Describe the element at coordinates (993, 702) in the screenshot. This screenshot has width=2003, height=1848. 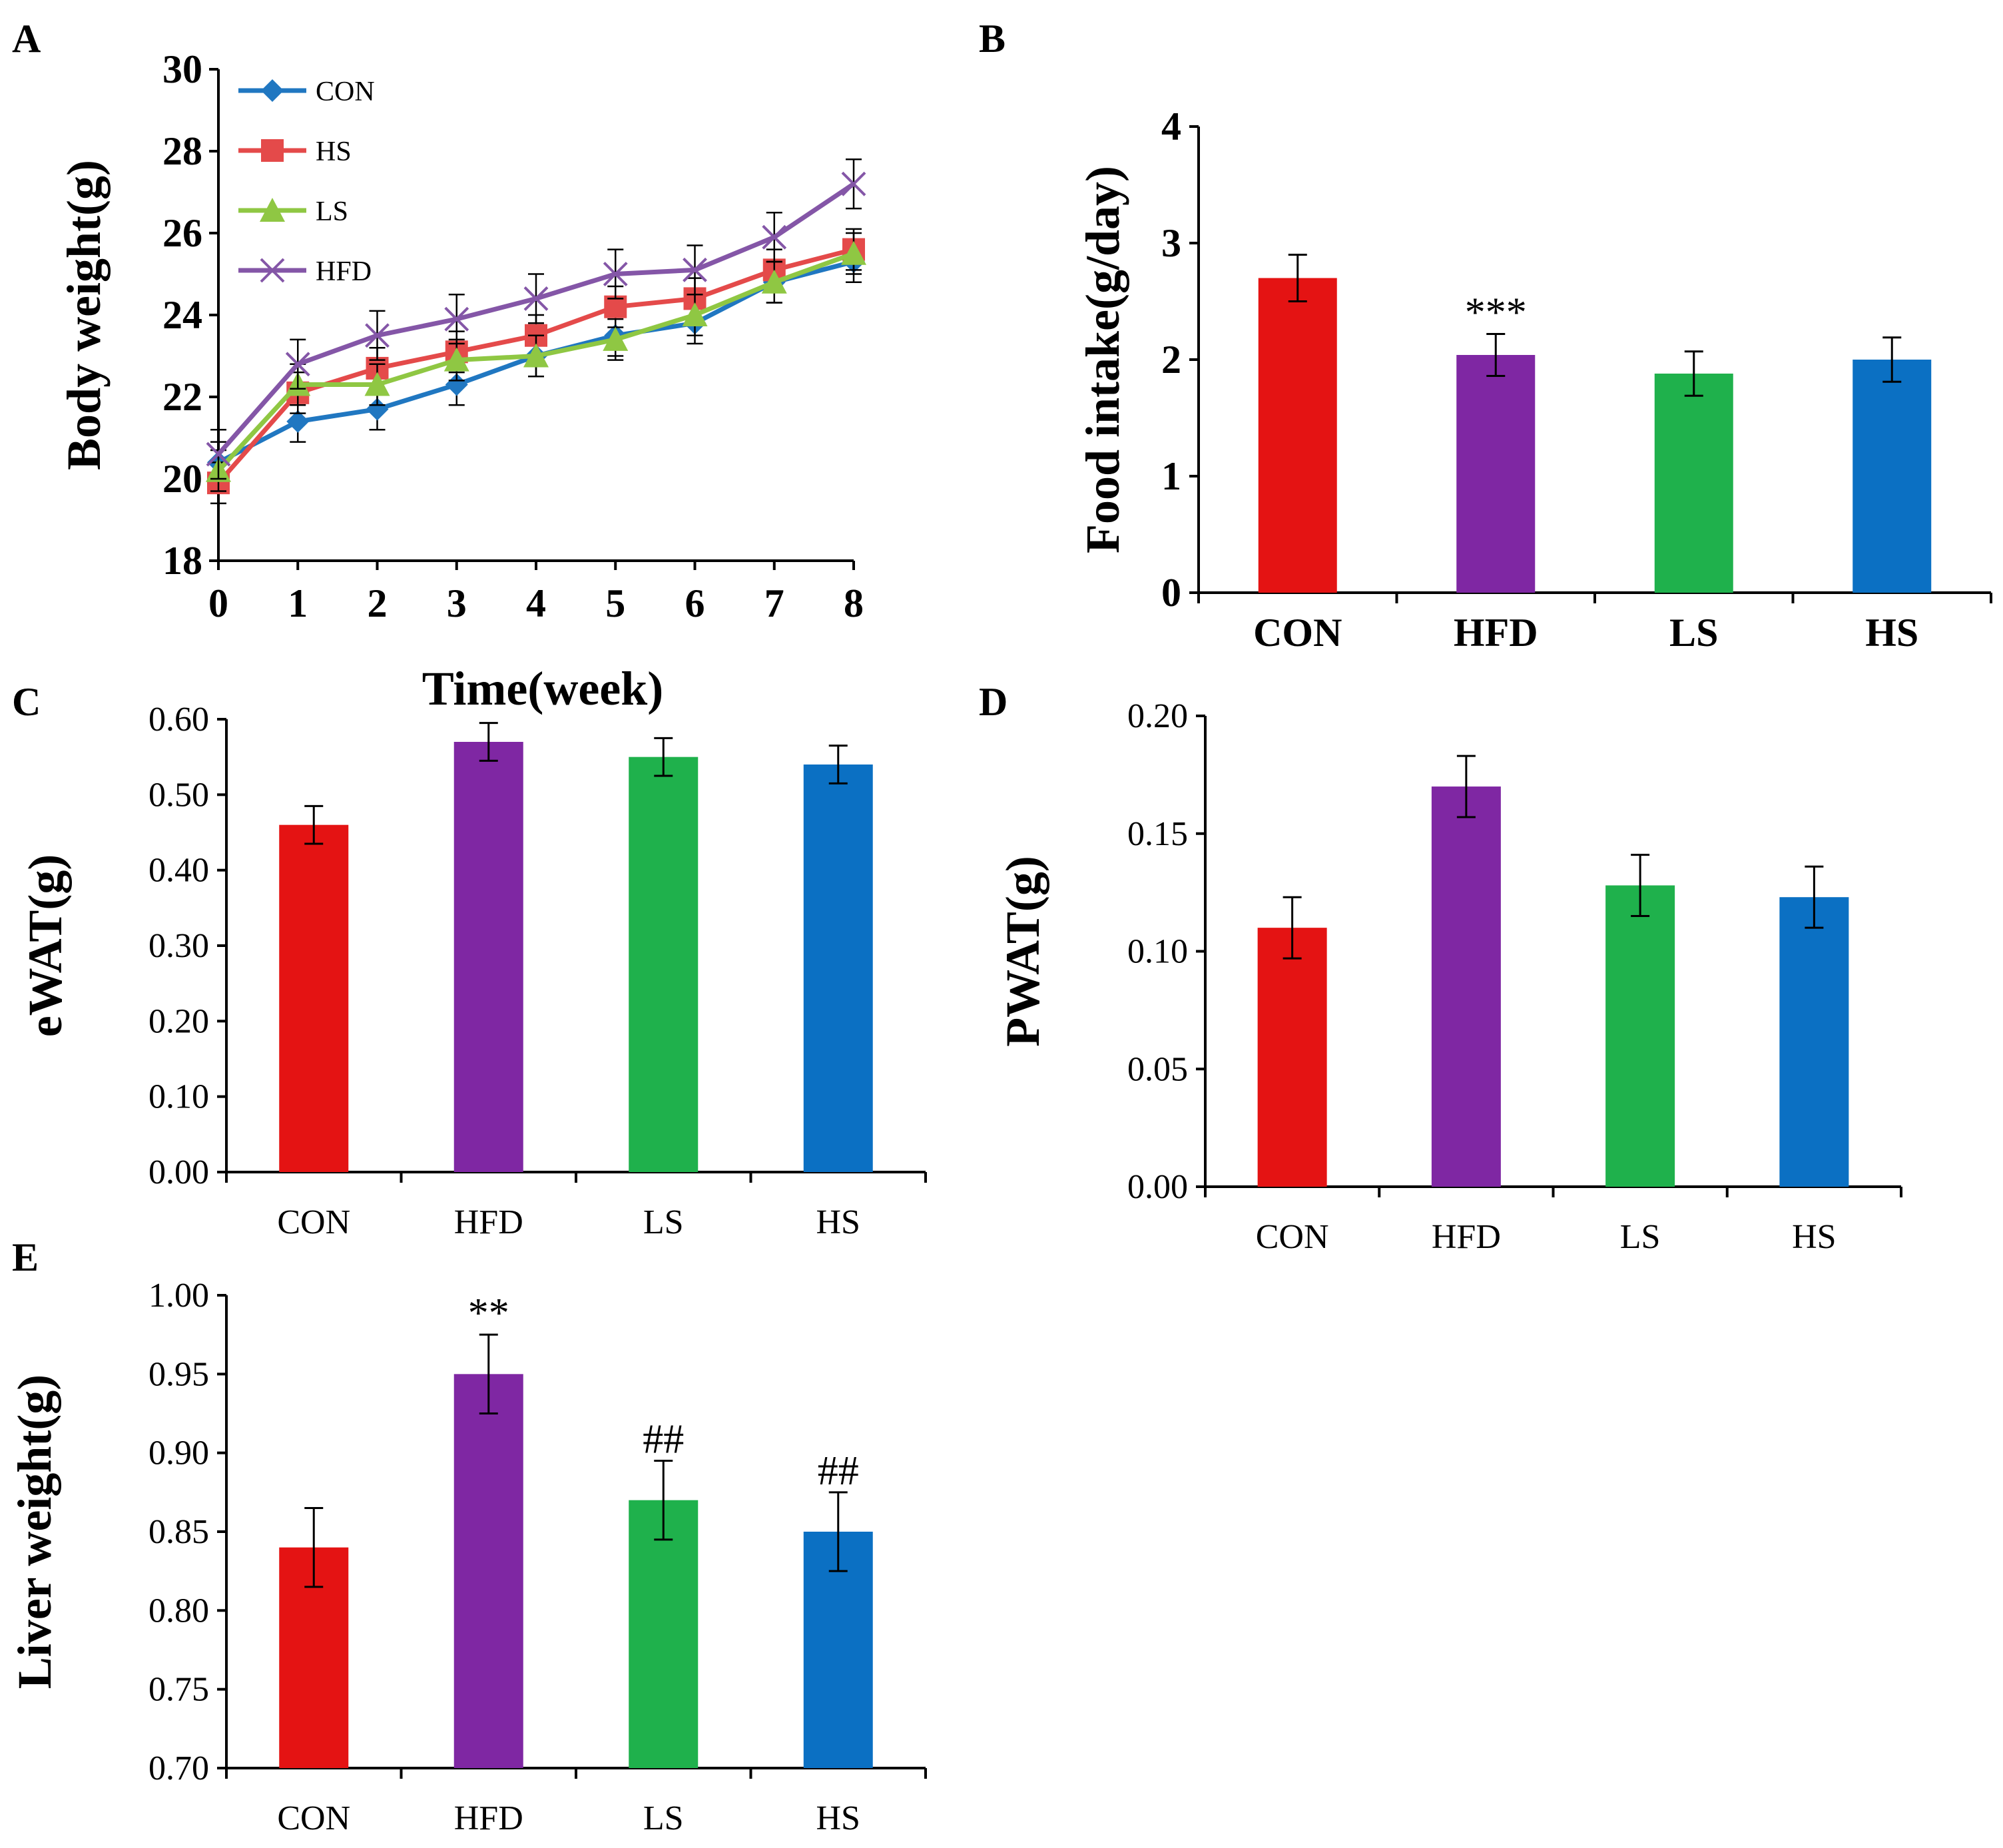
I see `panel-letter-d: D` at that location.